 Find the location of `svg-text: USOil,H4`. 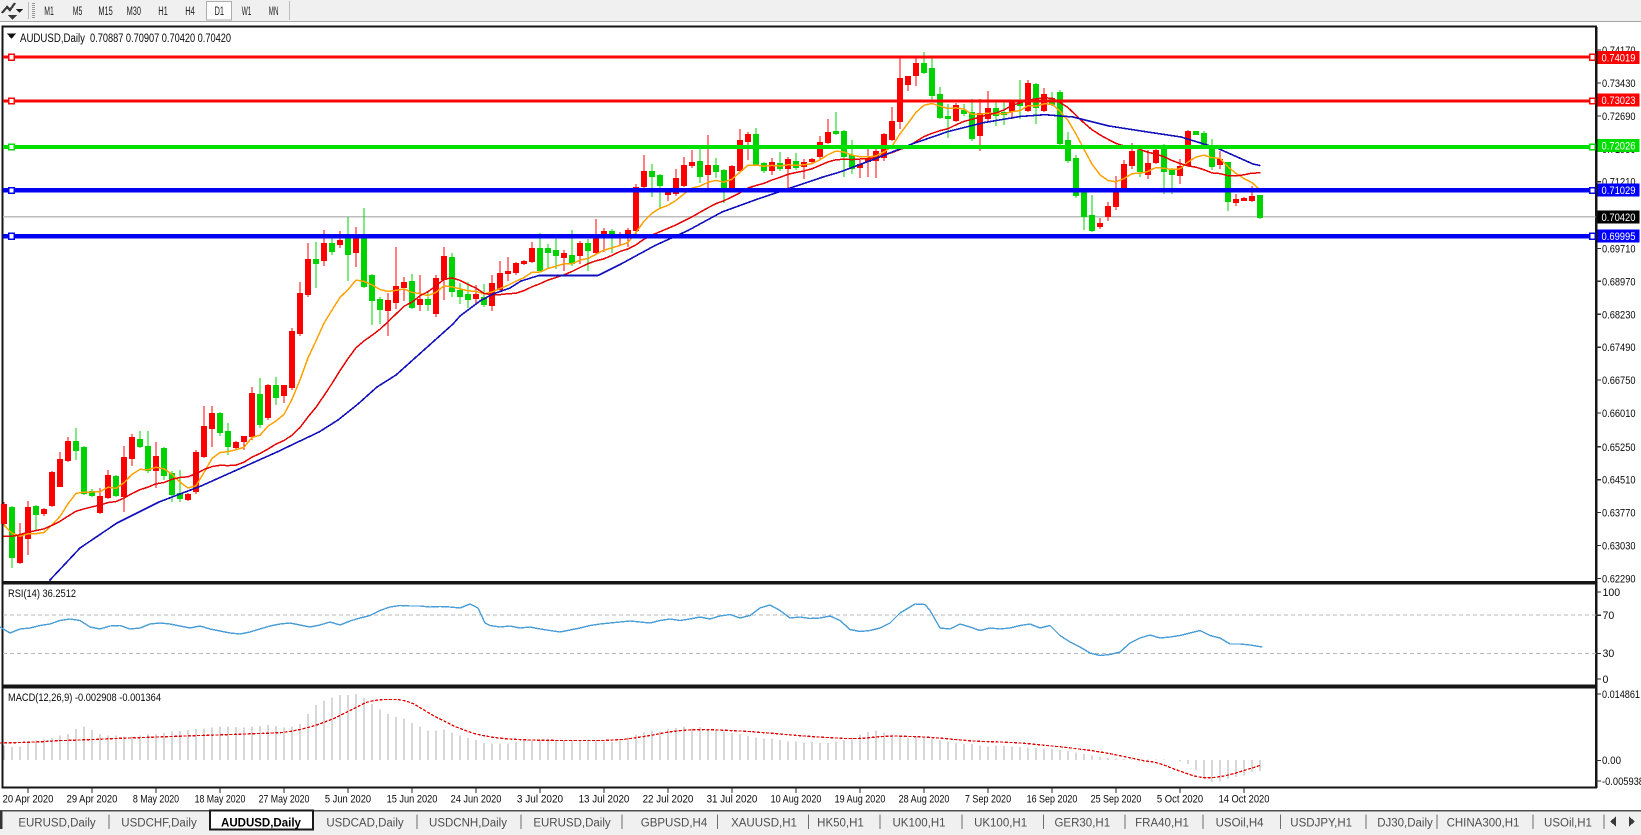

svg-text: USOil,H4 is located at coordinates (1240, 824).